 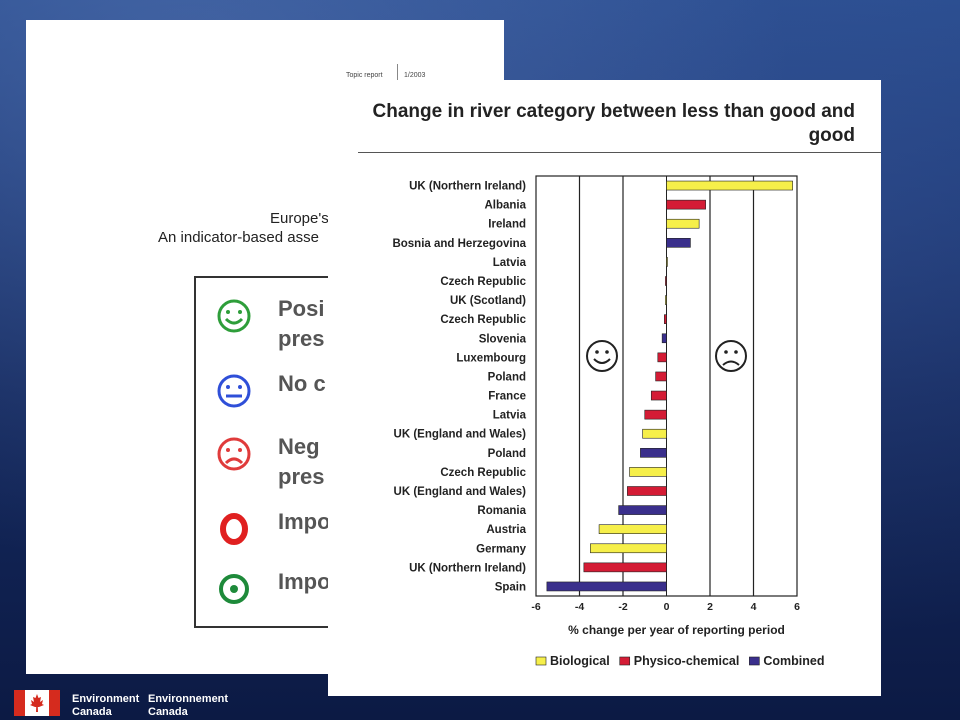 I want to click on topic-separator, so click(x=397, y=72).